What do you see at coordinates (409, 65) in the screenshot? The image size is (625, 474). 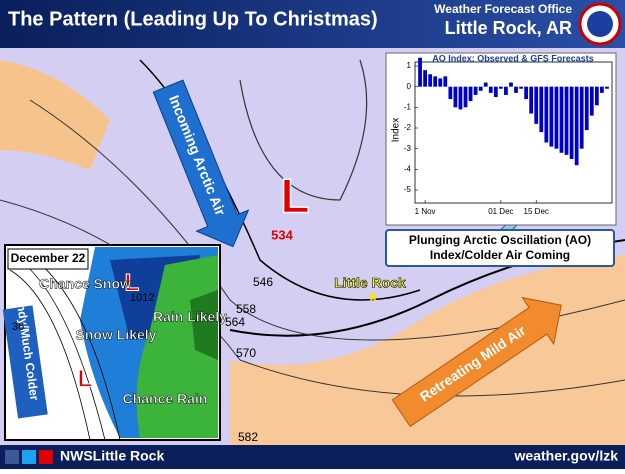 I see `y-tick-label: 1` at bounding box center [409, 65].